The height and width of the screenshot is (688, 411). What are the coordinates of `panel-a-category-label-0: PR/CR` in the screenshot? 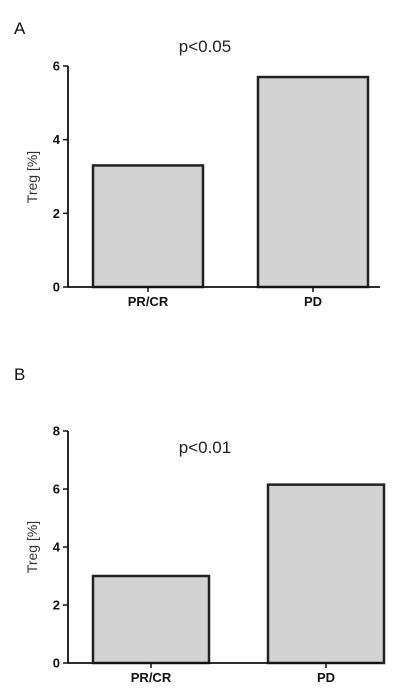 It's located at (148, 301).